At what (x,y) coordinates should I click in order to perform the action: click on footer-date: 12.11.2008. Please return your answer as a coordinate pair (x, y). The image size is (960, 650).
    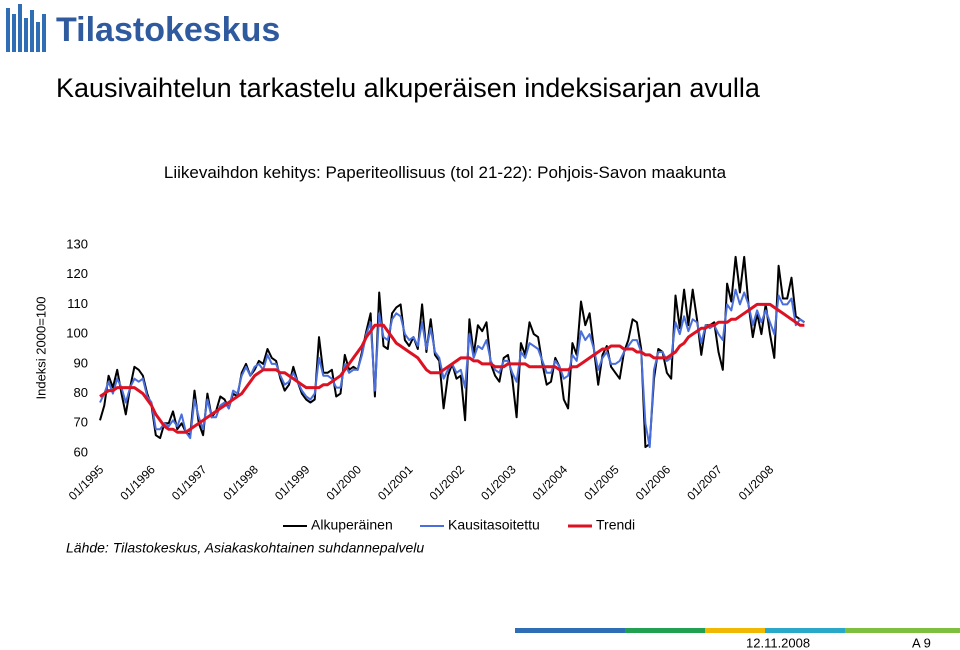
    Looking at the image, I should click on (778, 642).